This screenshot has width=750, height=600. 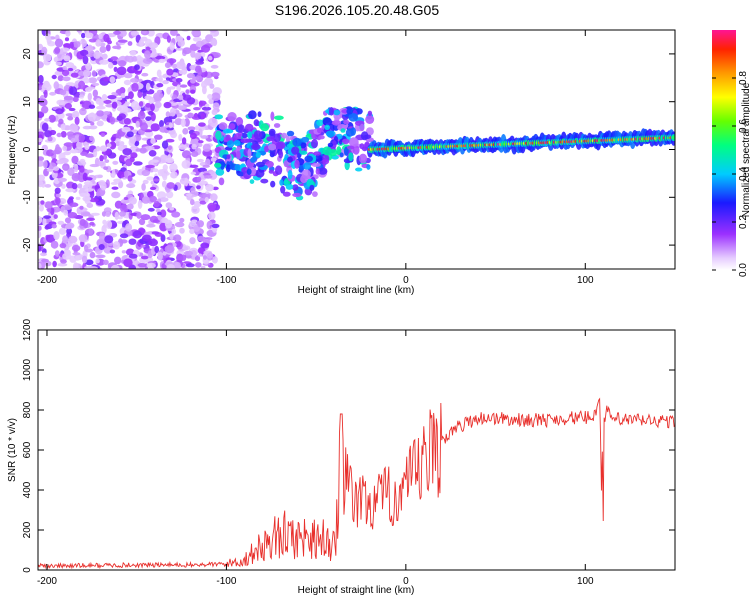 I want to click on tick-label: 1000, so click(x=27, y=369).